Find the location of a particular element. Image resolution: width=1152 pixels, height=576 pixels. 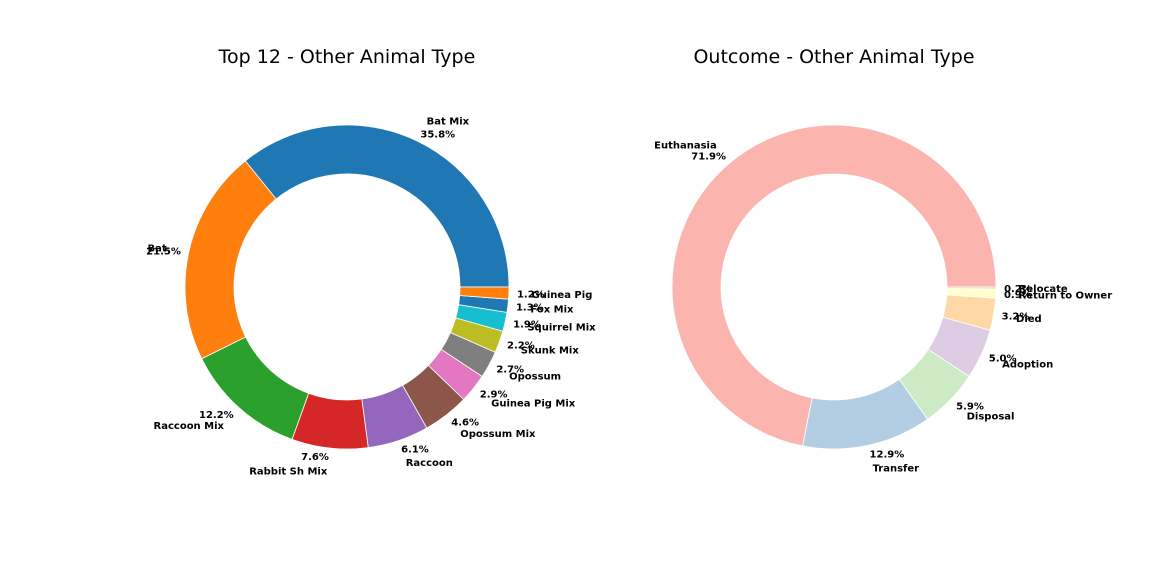

slice-label-adoption: Adoption is located at coordinates (1027, 365).